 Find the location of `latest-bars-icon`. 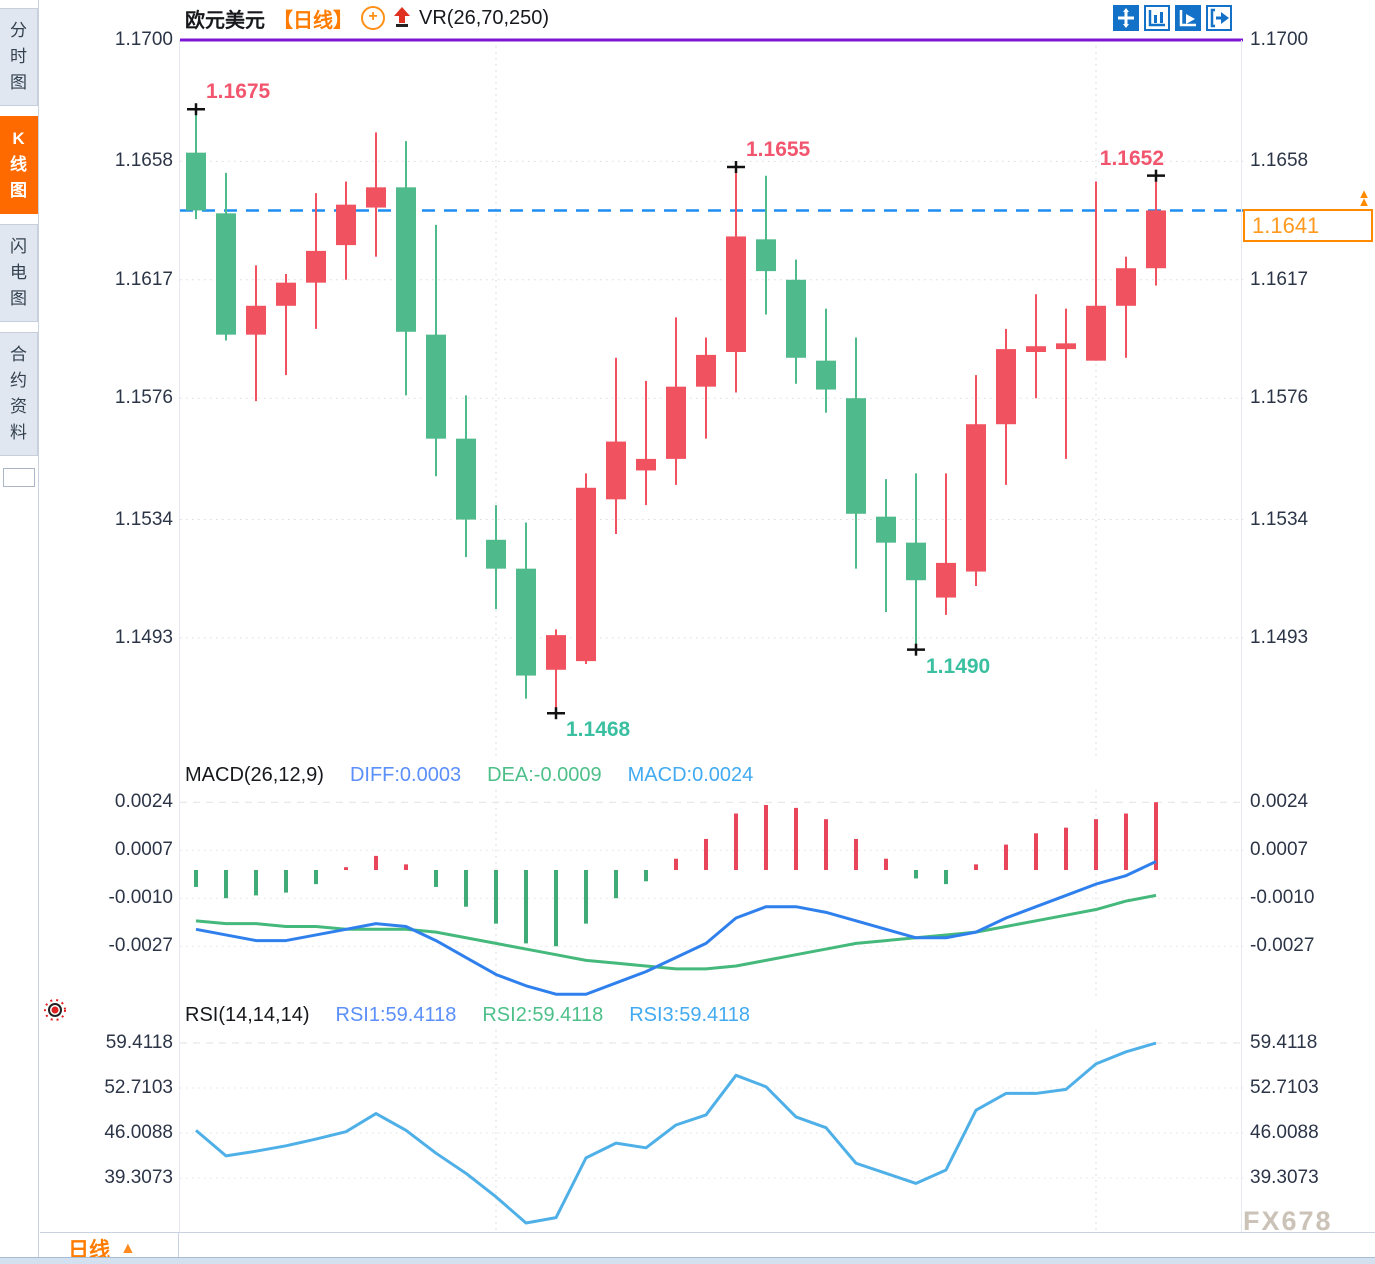

latest-bars-icon is located at coordinates (1188, 18).